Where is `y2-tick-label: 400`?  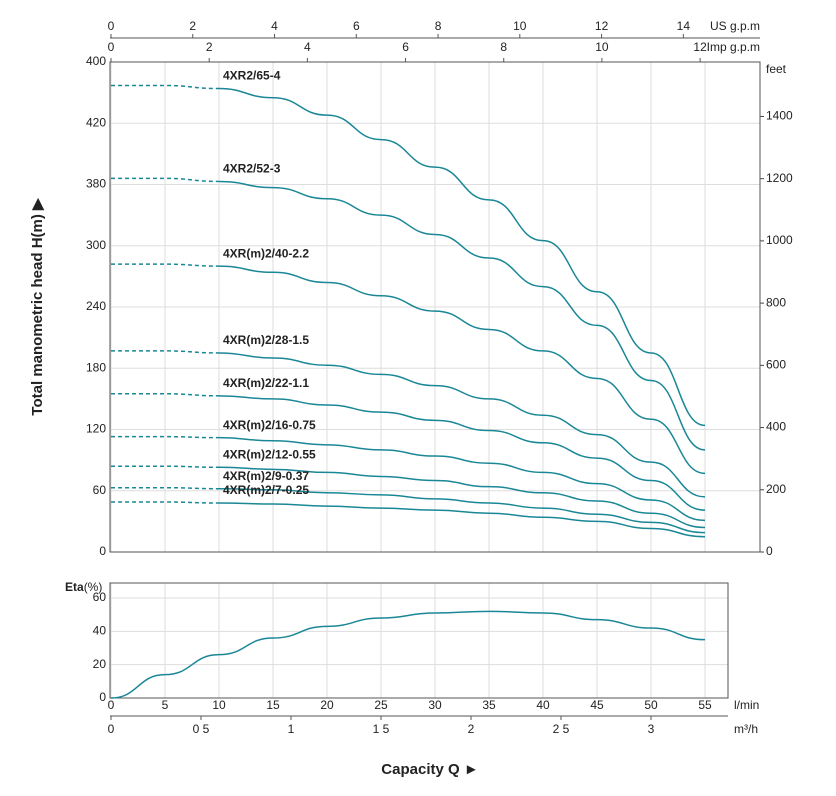 y2-tick-label: 400 is located at coordinates (776, 427).